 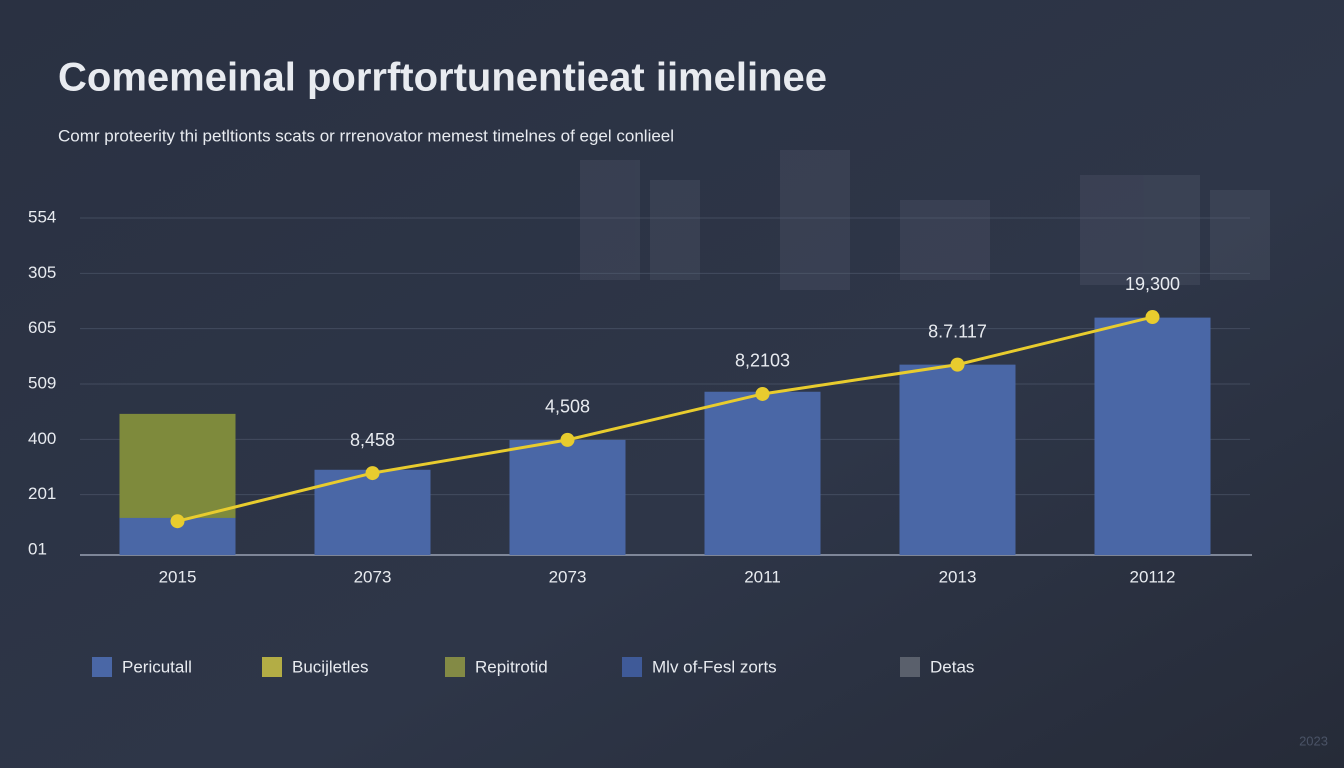 I want to click on legend-label: Mlv of-Fesl zorts, so click(x=714, y=666).